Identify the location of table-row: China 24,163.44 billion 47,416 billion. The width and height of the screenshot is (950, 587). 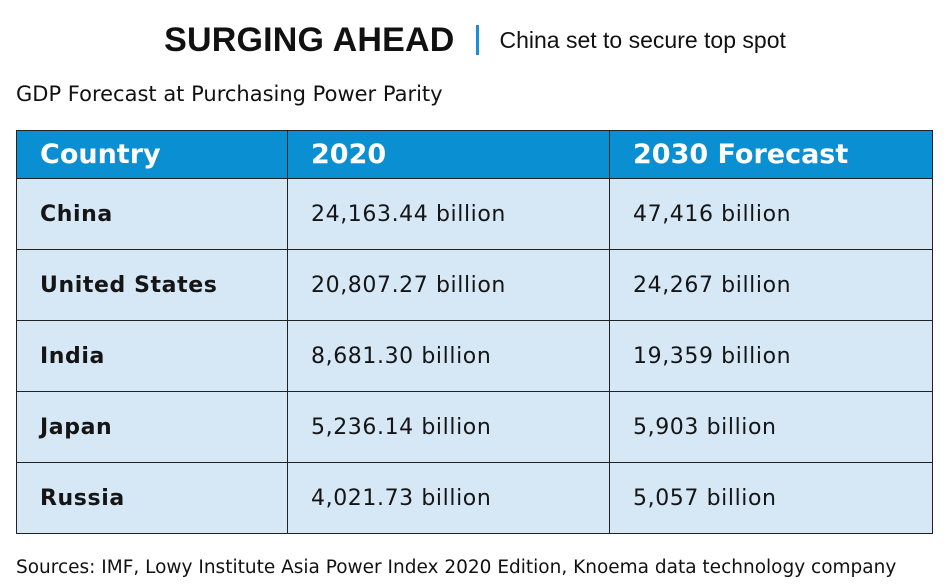
(474, 214).